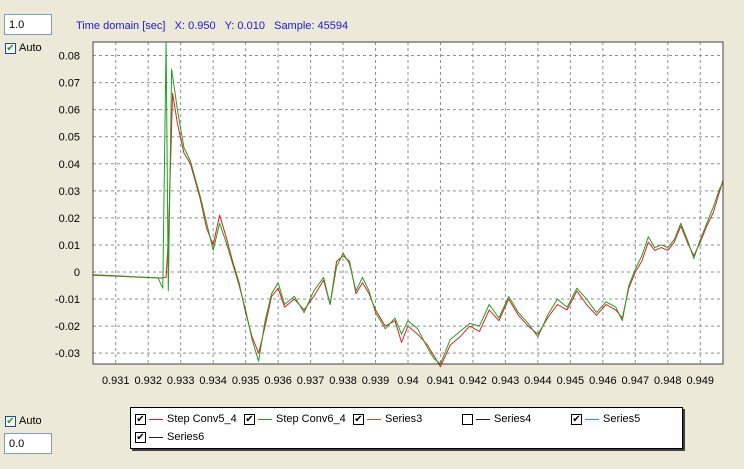  I want to click on y-tick-label: 0.04, so click(69, 165).